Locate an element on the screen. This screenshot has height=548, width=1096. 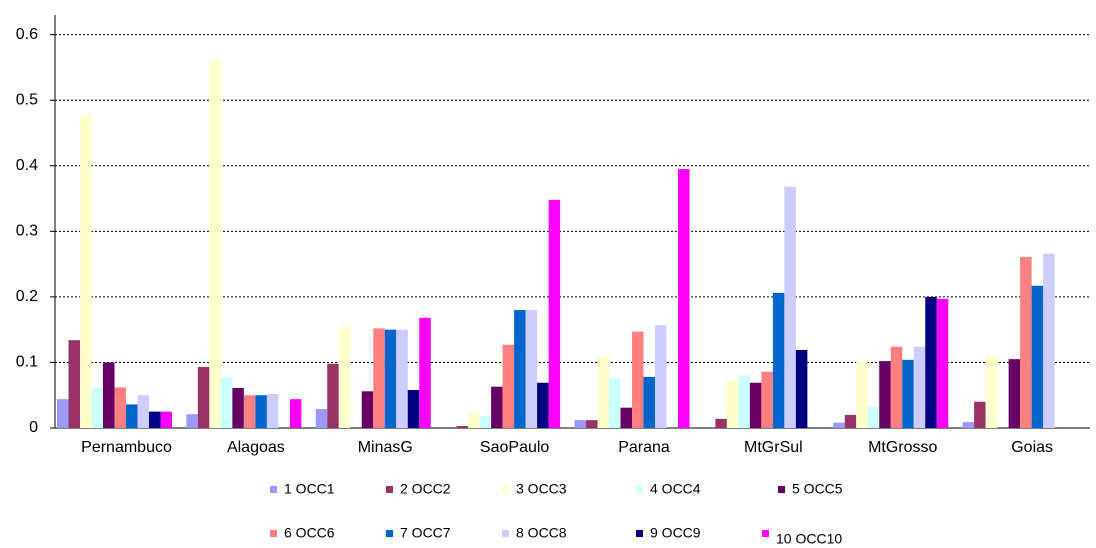
legend-label: 1 OCC1 is located at coordinates (309, 489).